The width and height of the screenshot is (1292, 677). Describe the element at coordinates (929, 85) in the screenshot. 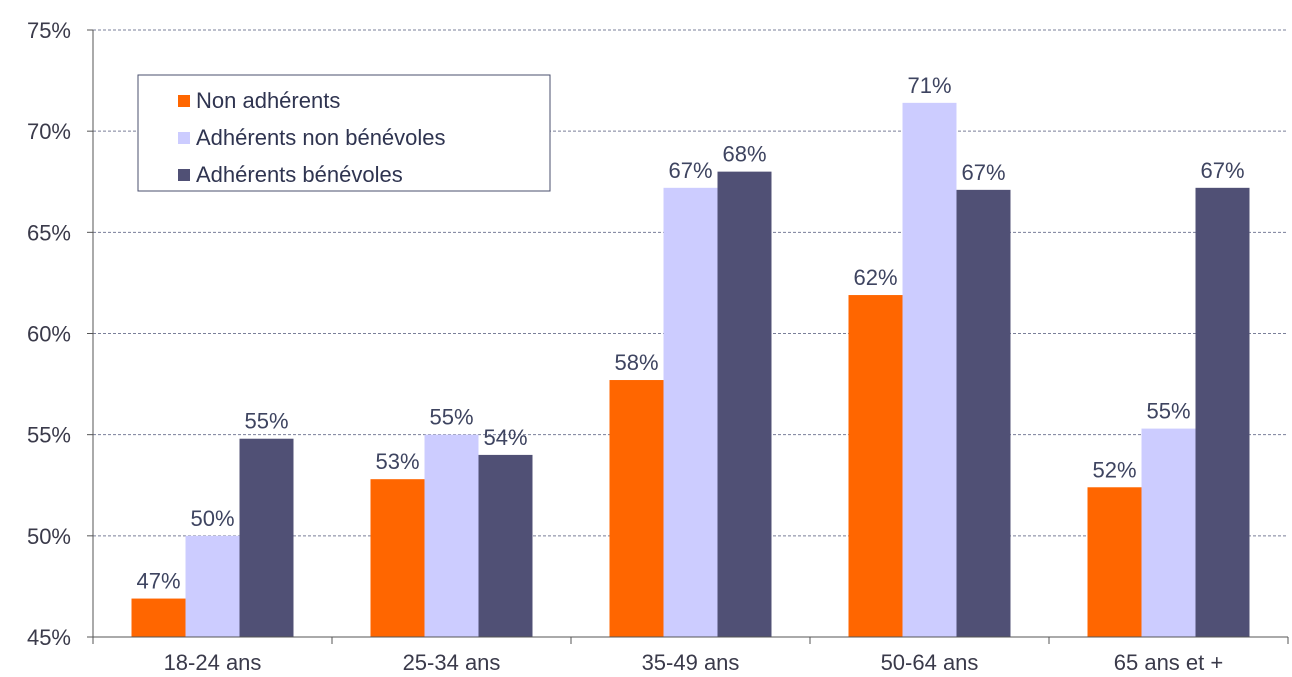

I see `data-label: 71%` at that location.